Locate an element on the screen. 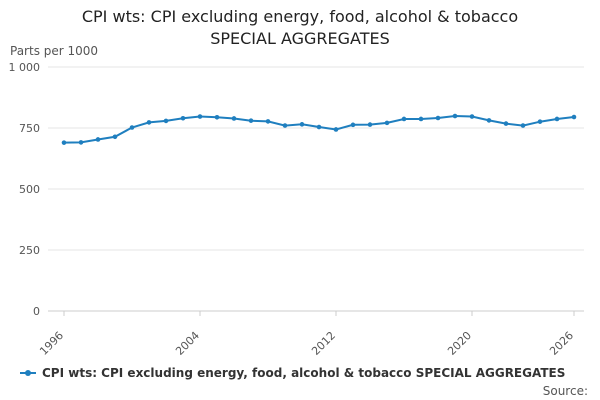 The image size is (600, 400). y-tick-label: 1 000 is located at coordinates (25, 67).